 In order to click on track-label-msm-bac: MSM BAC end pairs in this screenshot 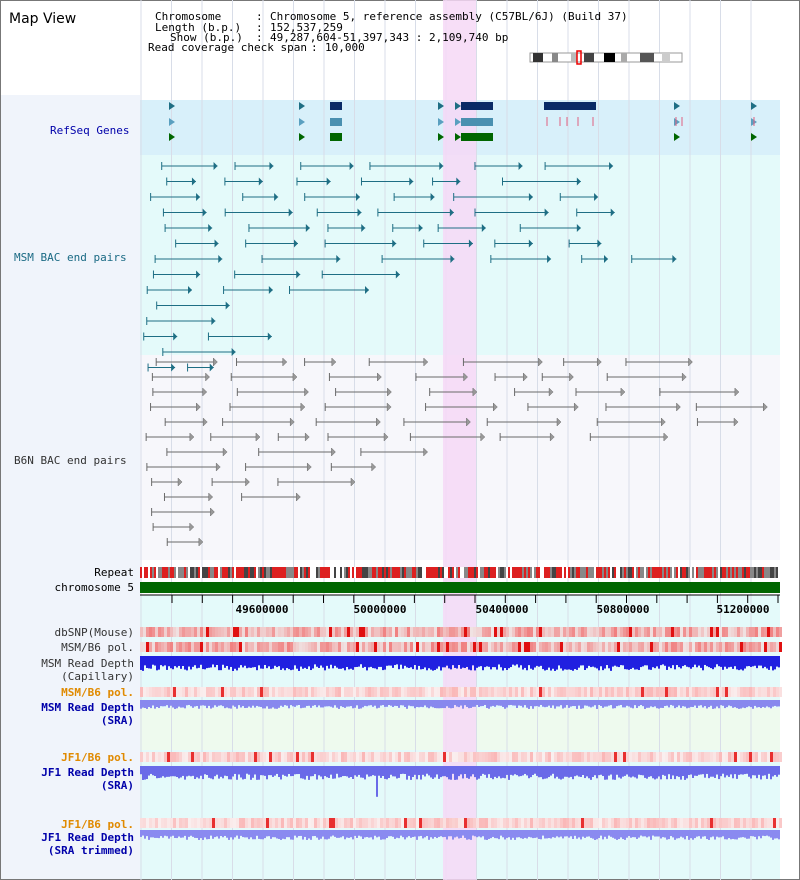, I will do `click(70, 257)`.